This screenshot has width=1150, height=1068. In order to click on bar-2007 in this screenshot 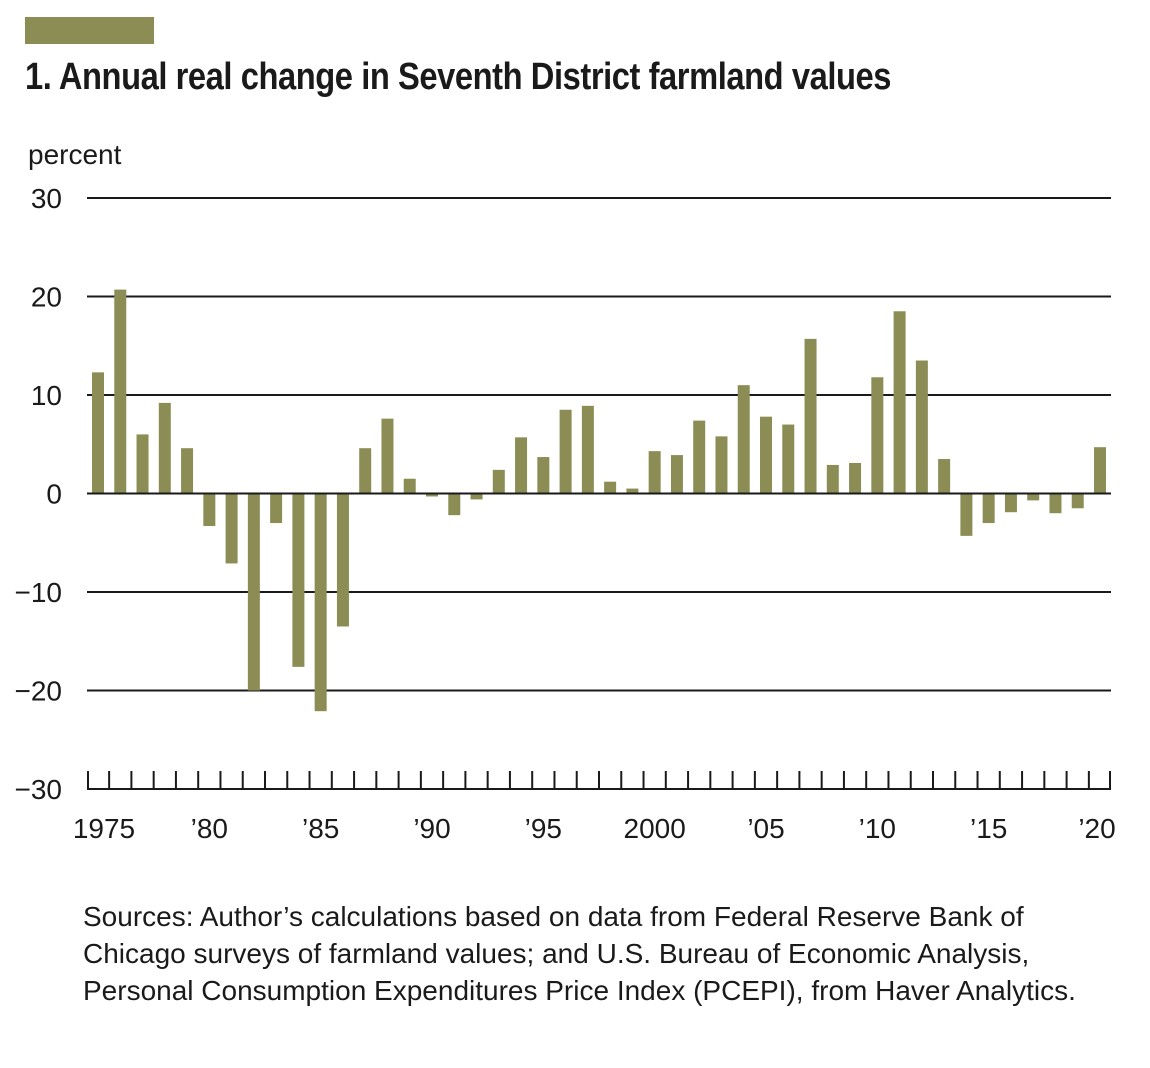, I will do `click(810, 416)`.